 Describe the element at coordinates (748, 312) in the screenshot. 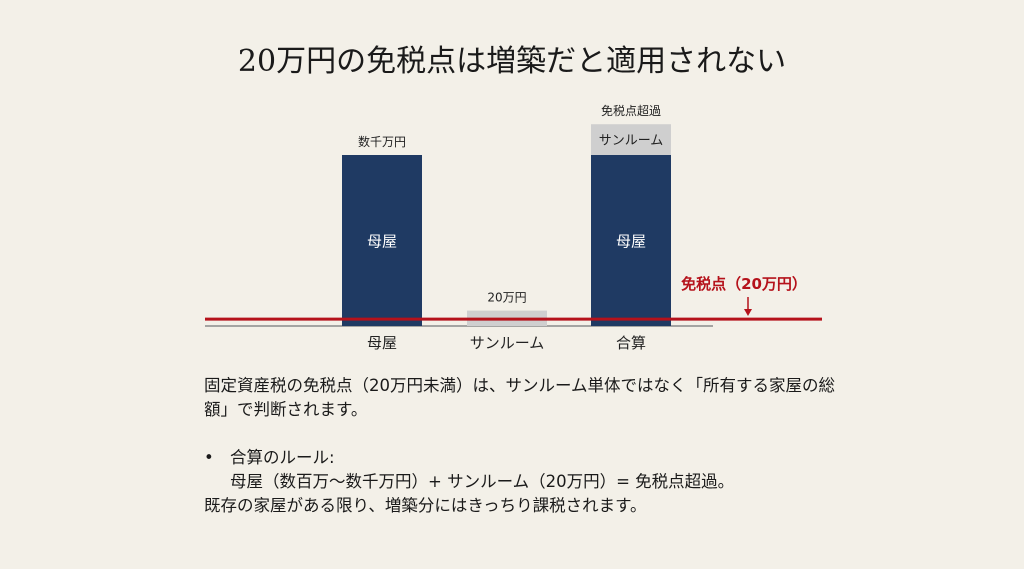

I see `arrow-head-icon` at that location.